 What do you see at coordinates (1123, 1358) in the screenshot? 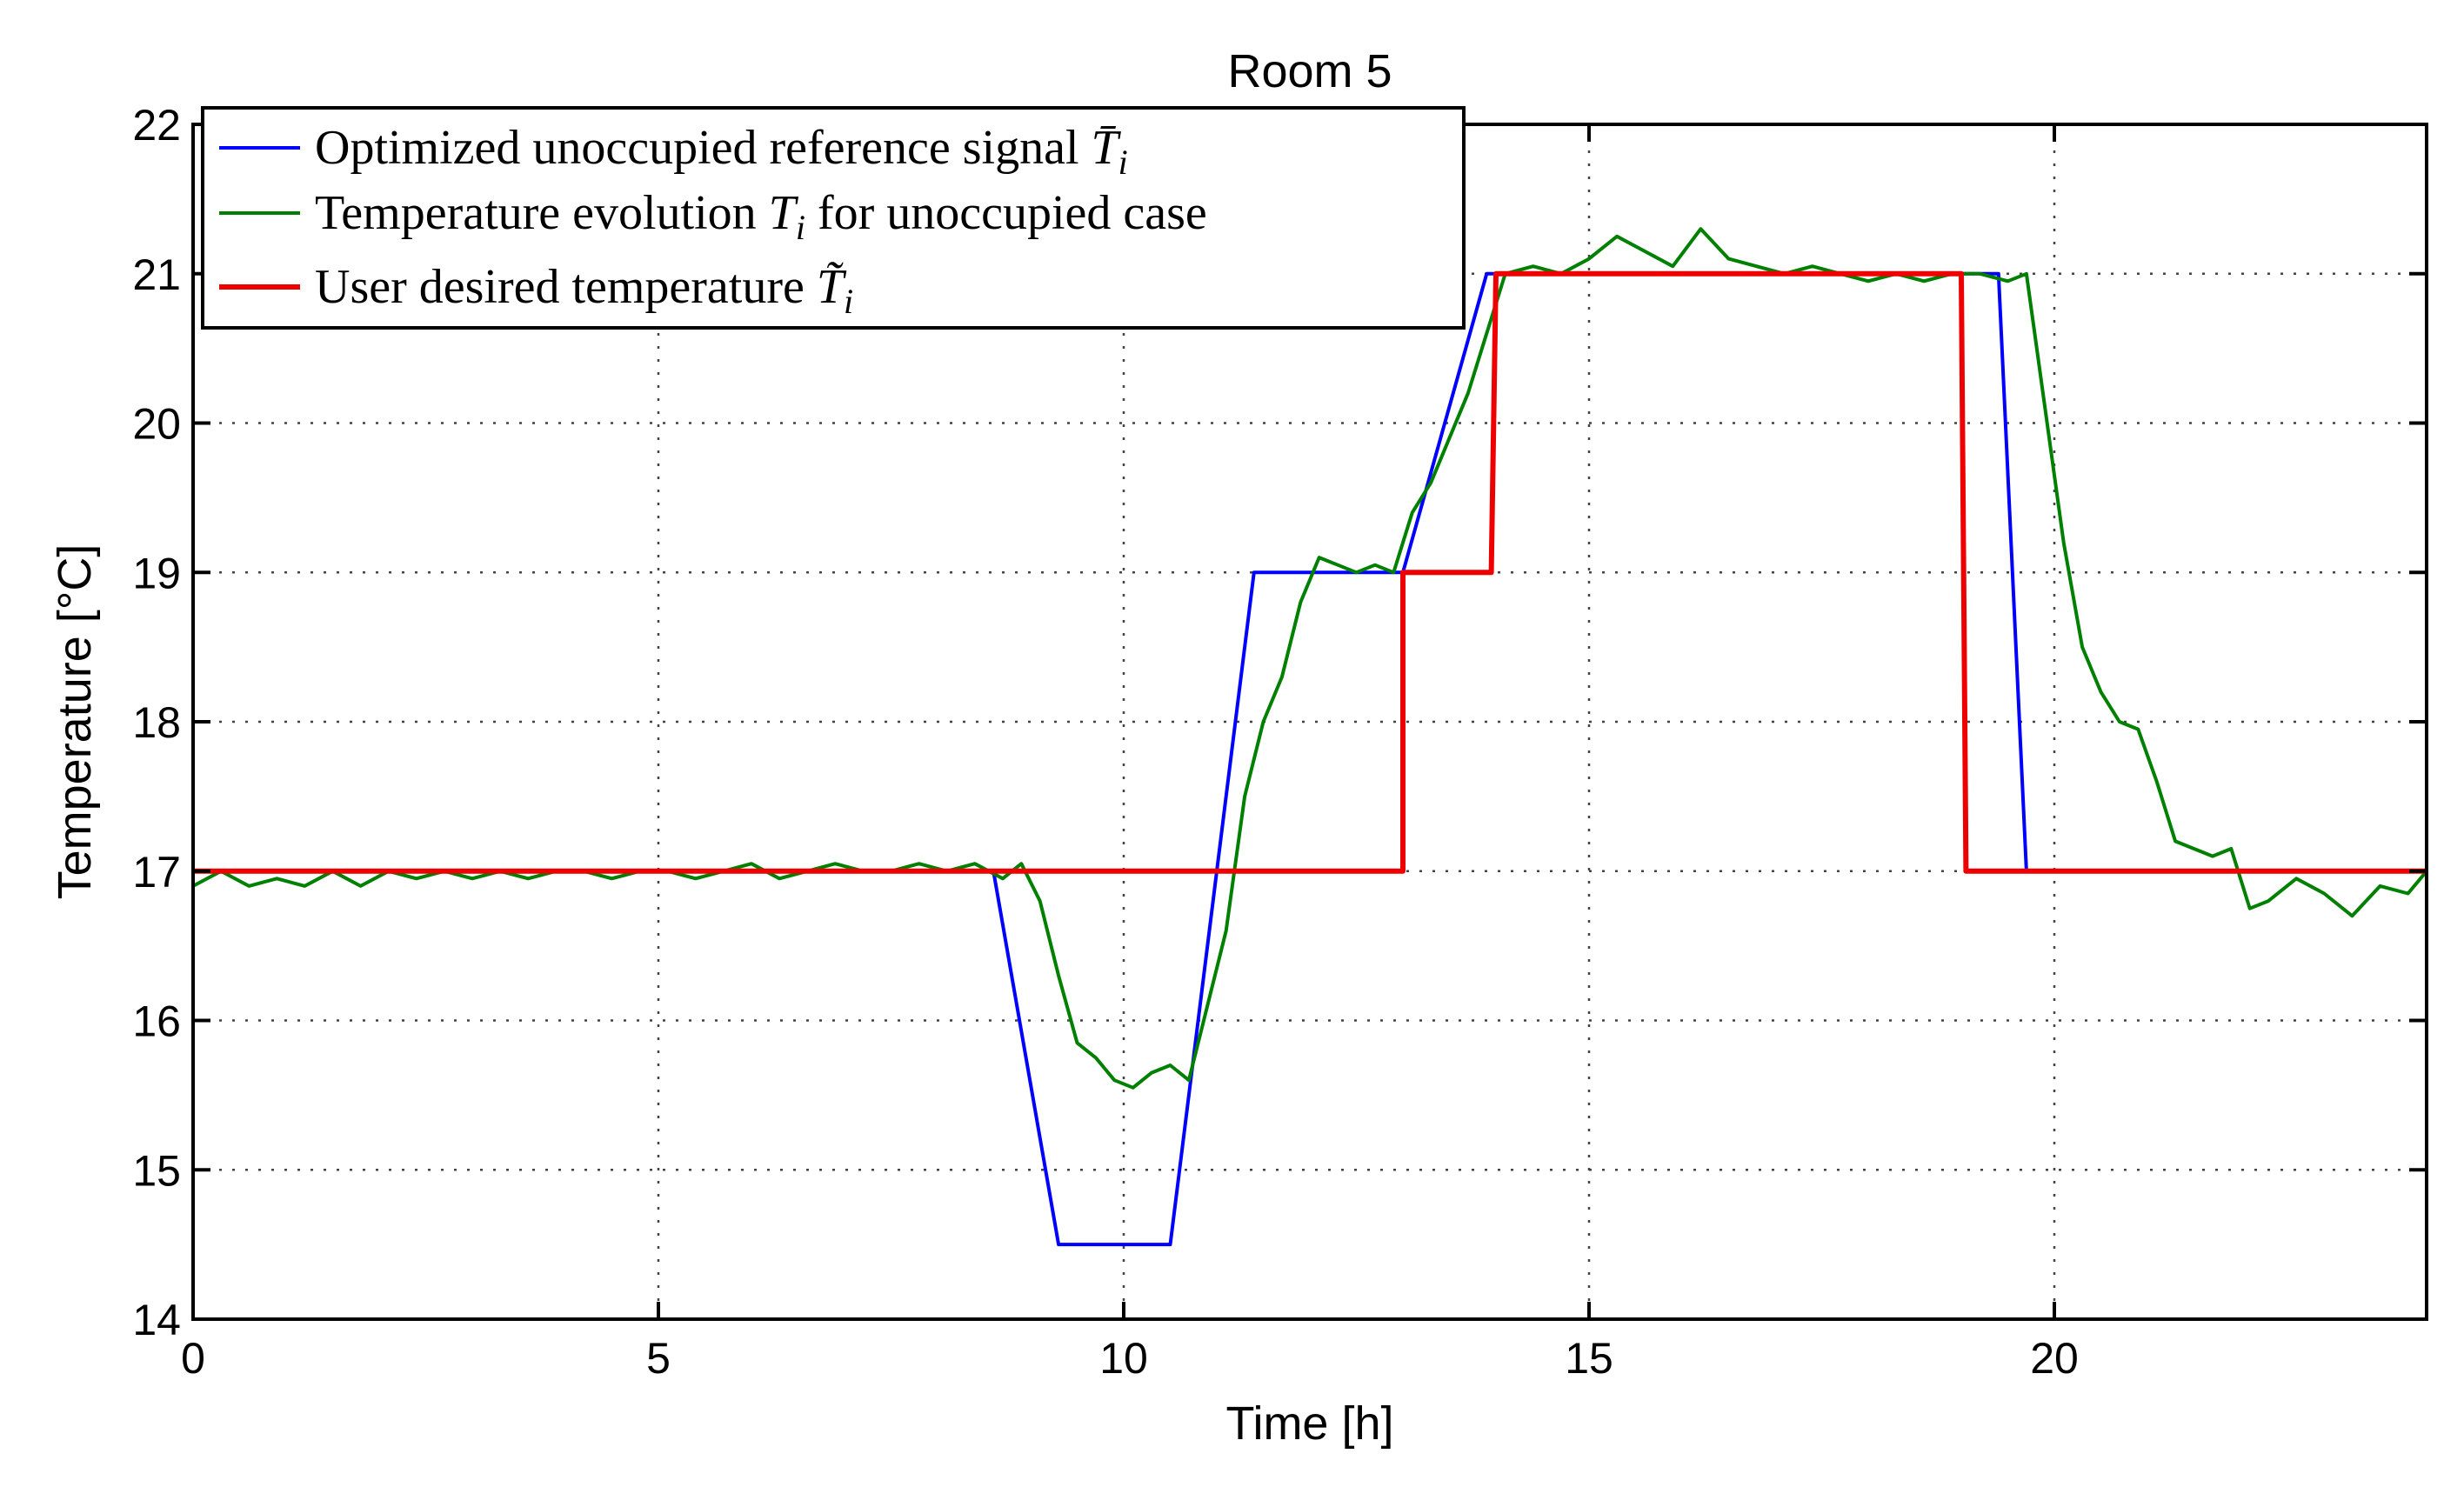
I see `x-tick-label: 10` at bounding box center [1123, 1358].